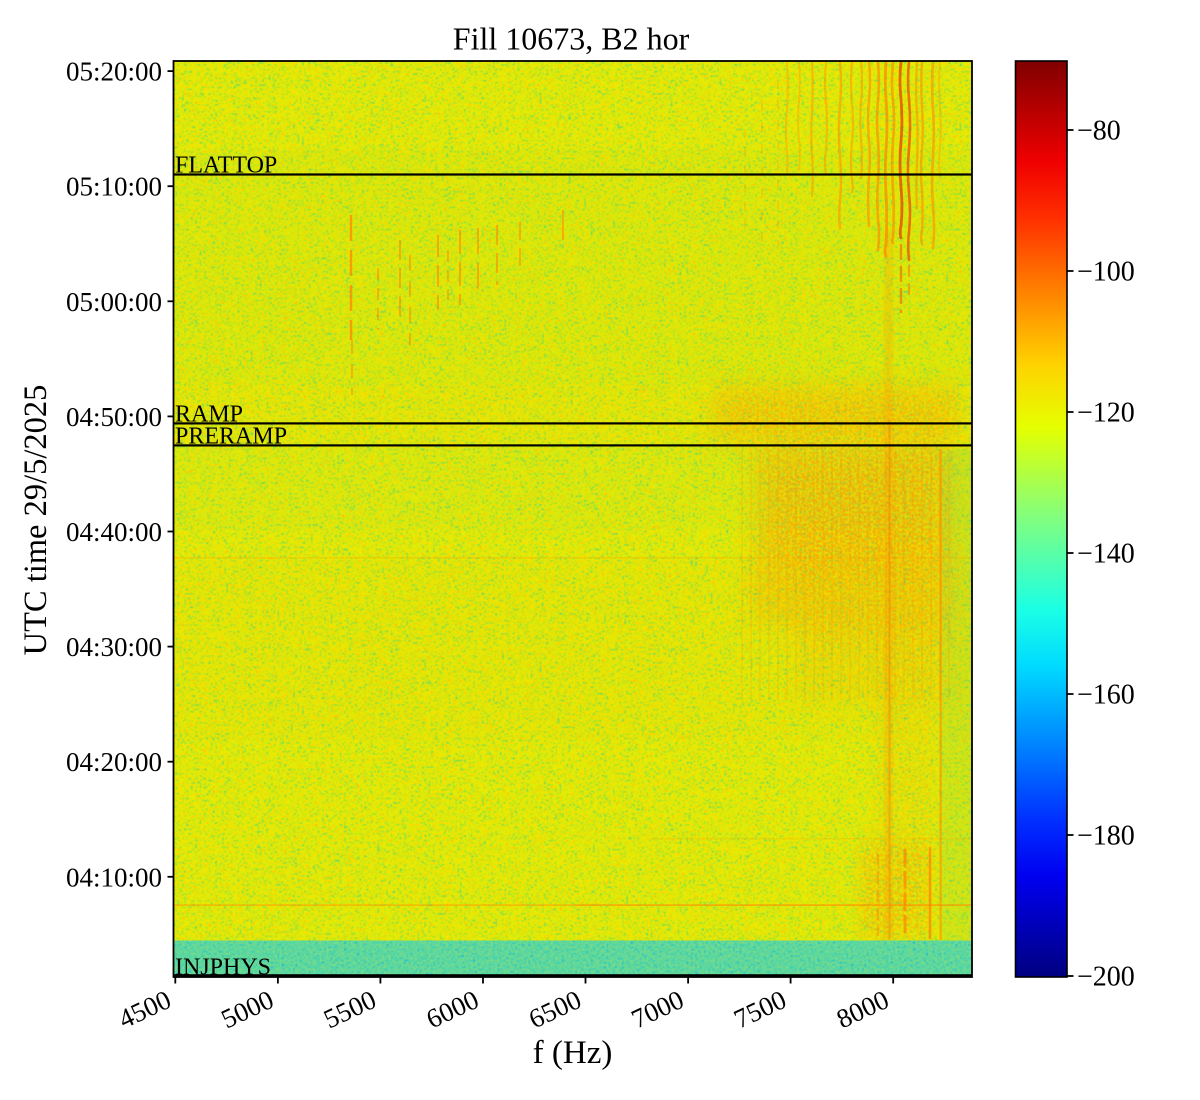  I want to click on svg-text: 4500, so click(145, 1009).